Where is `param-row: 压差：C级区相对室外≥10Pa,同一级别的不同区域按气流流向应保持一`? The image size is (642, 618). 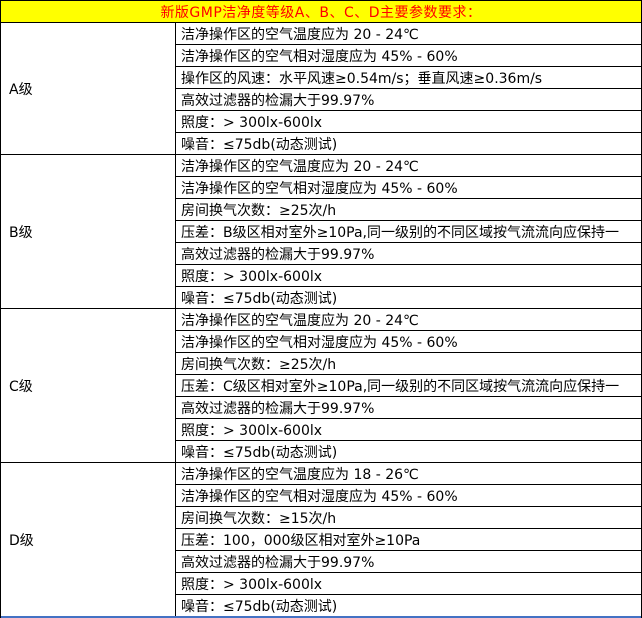
param-row: 压差：C级区相对室外≥10Pa,同一级别的不同区域按气流流向应保持一 is located at coordinates (408, 386).